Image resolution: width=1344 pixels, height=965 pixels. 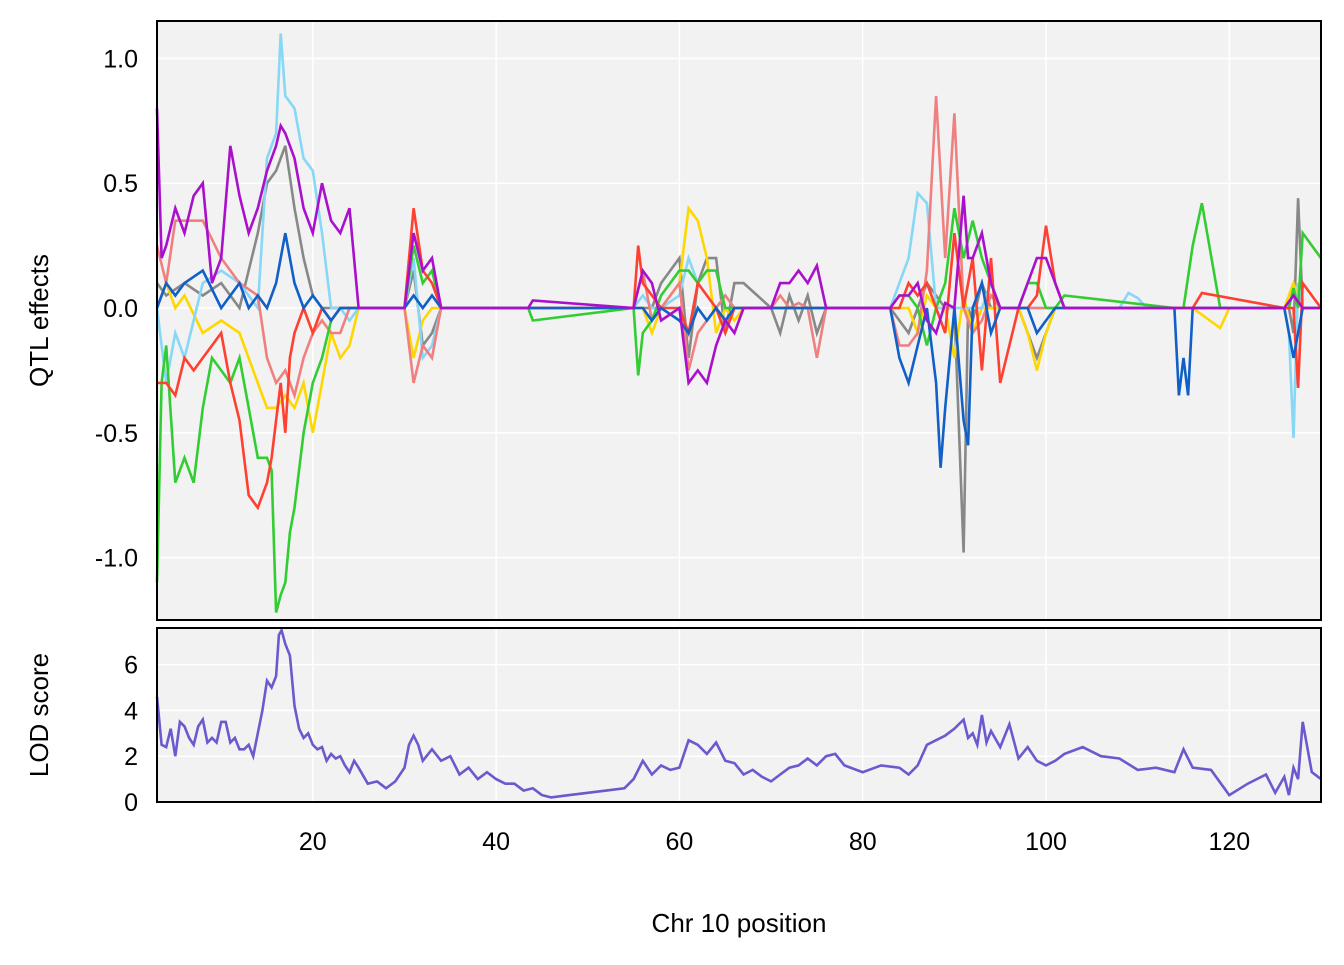 I want to click on x-tick-labels: 20 40 60 80 100 120, so click(x=774, y=842).